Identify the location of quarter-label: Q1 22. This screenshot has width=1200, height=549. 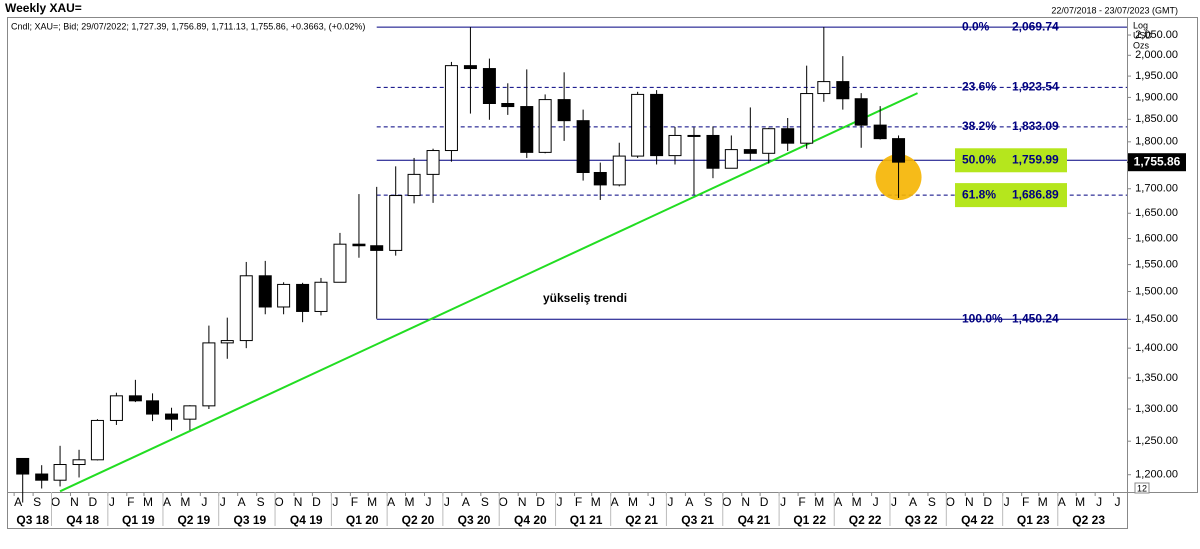
(809, 520).